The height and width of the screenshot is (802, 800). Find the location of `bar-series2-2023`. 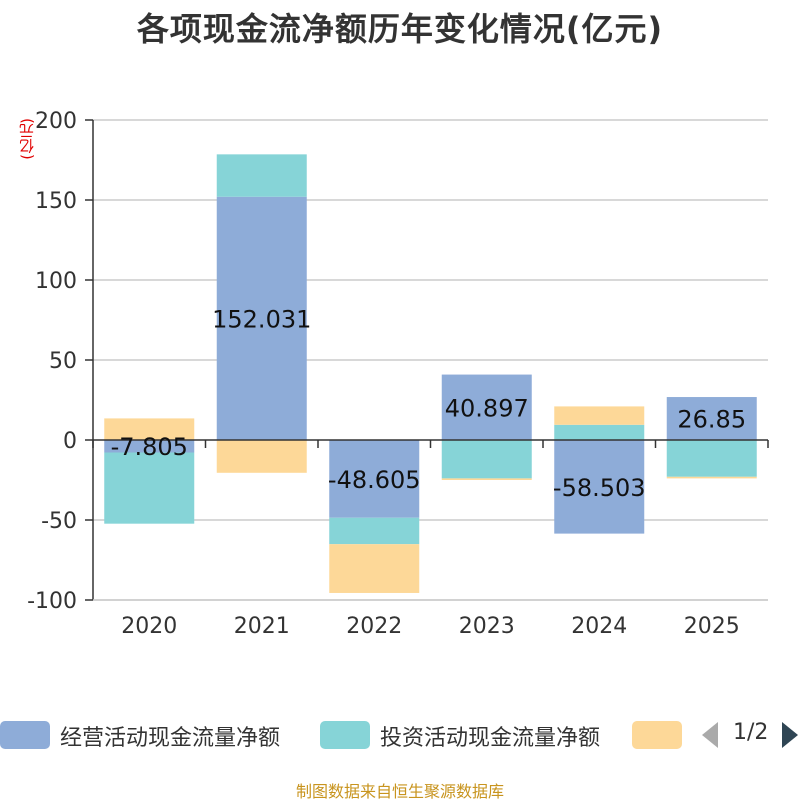

bar-series2-2023 is located at coordinates (486, 479).